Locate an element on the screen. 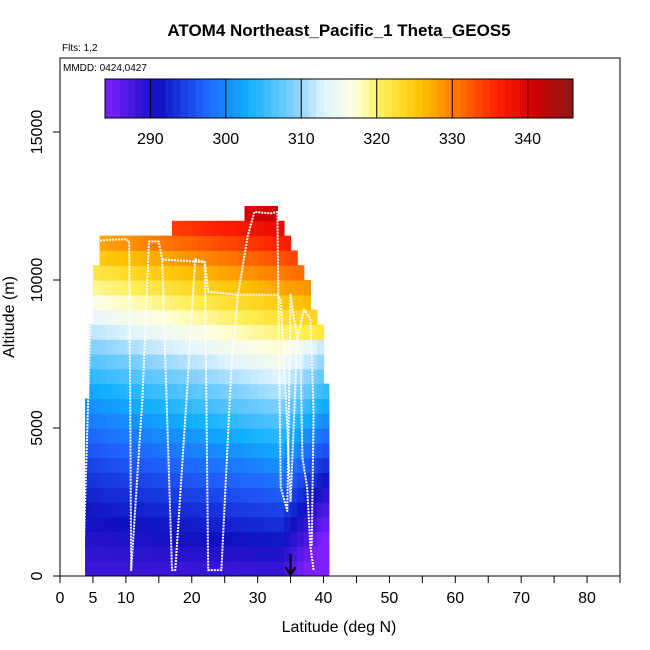 Image resolution: width=650 pixels, height=650 pixels. y-tick-label: 0 is located at coordinates (37, 575).